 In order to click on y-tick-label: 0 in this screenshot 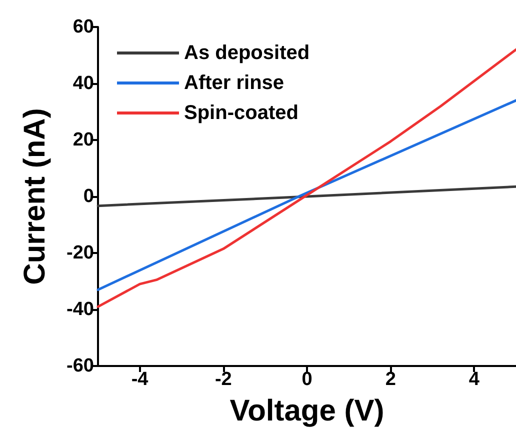, I will do `click(88, 196)`.